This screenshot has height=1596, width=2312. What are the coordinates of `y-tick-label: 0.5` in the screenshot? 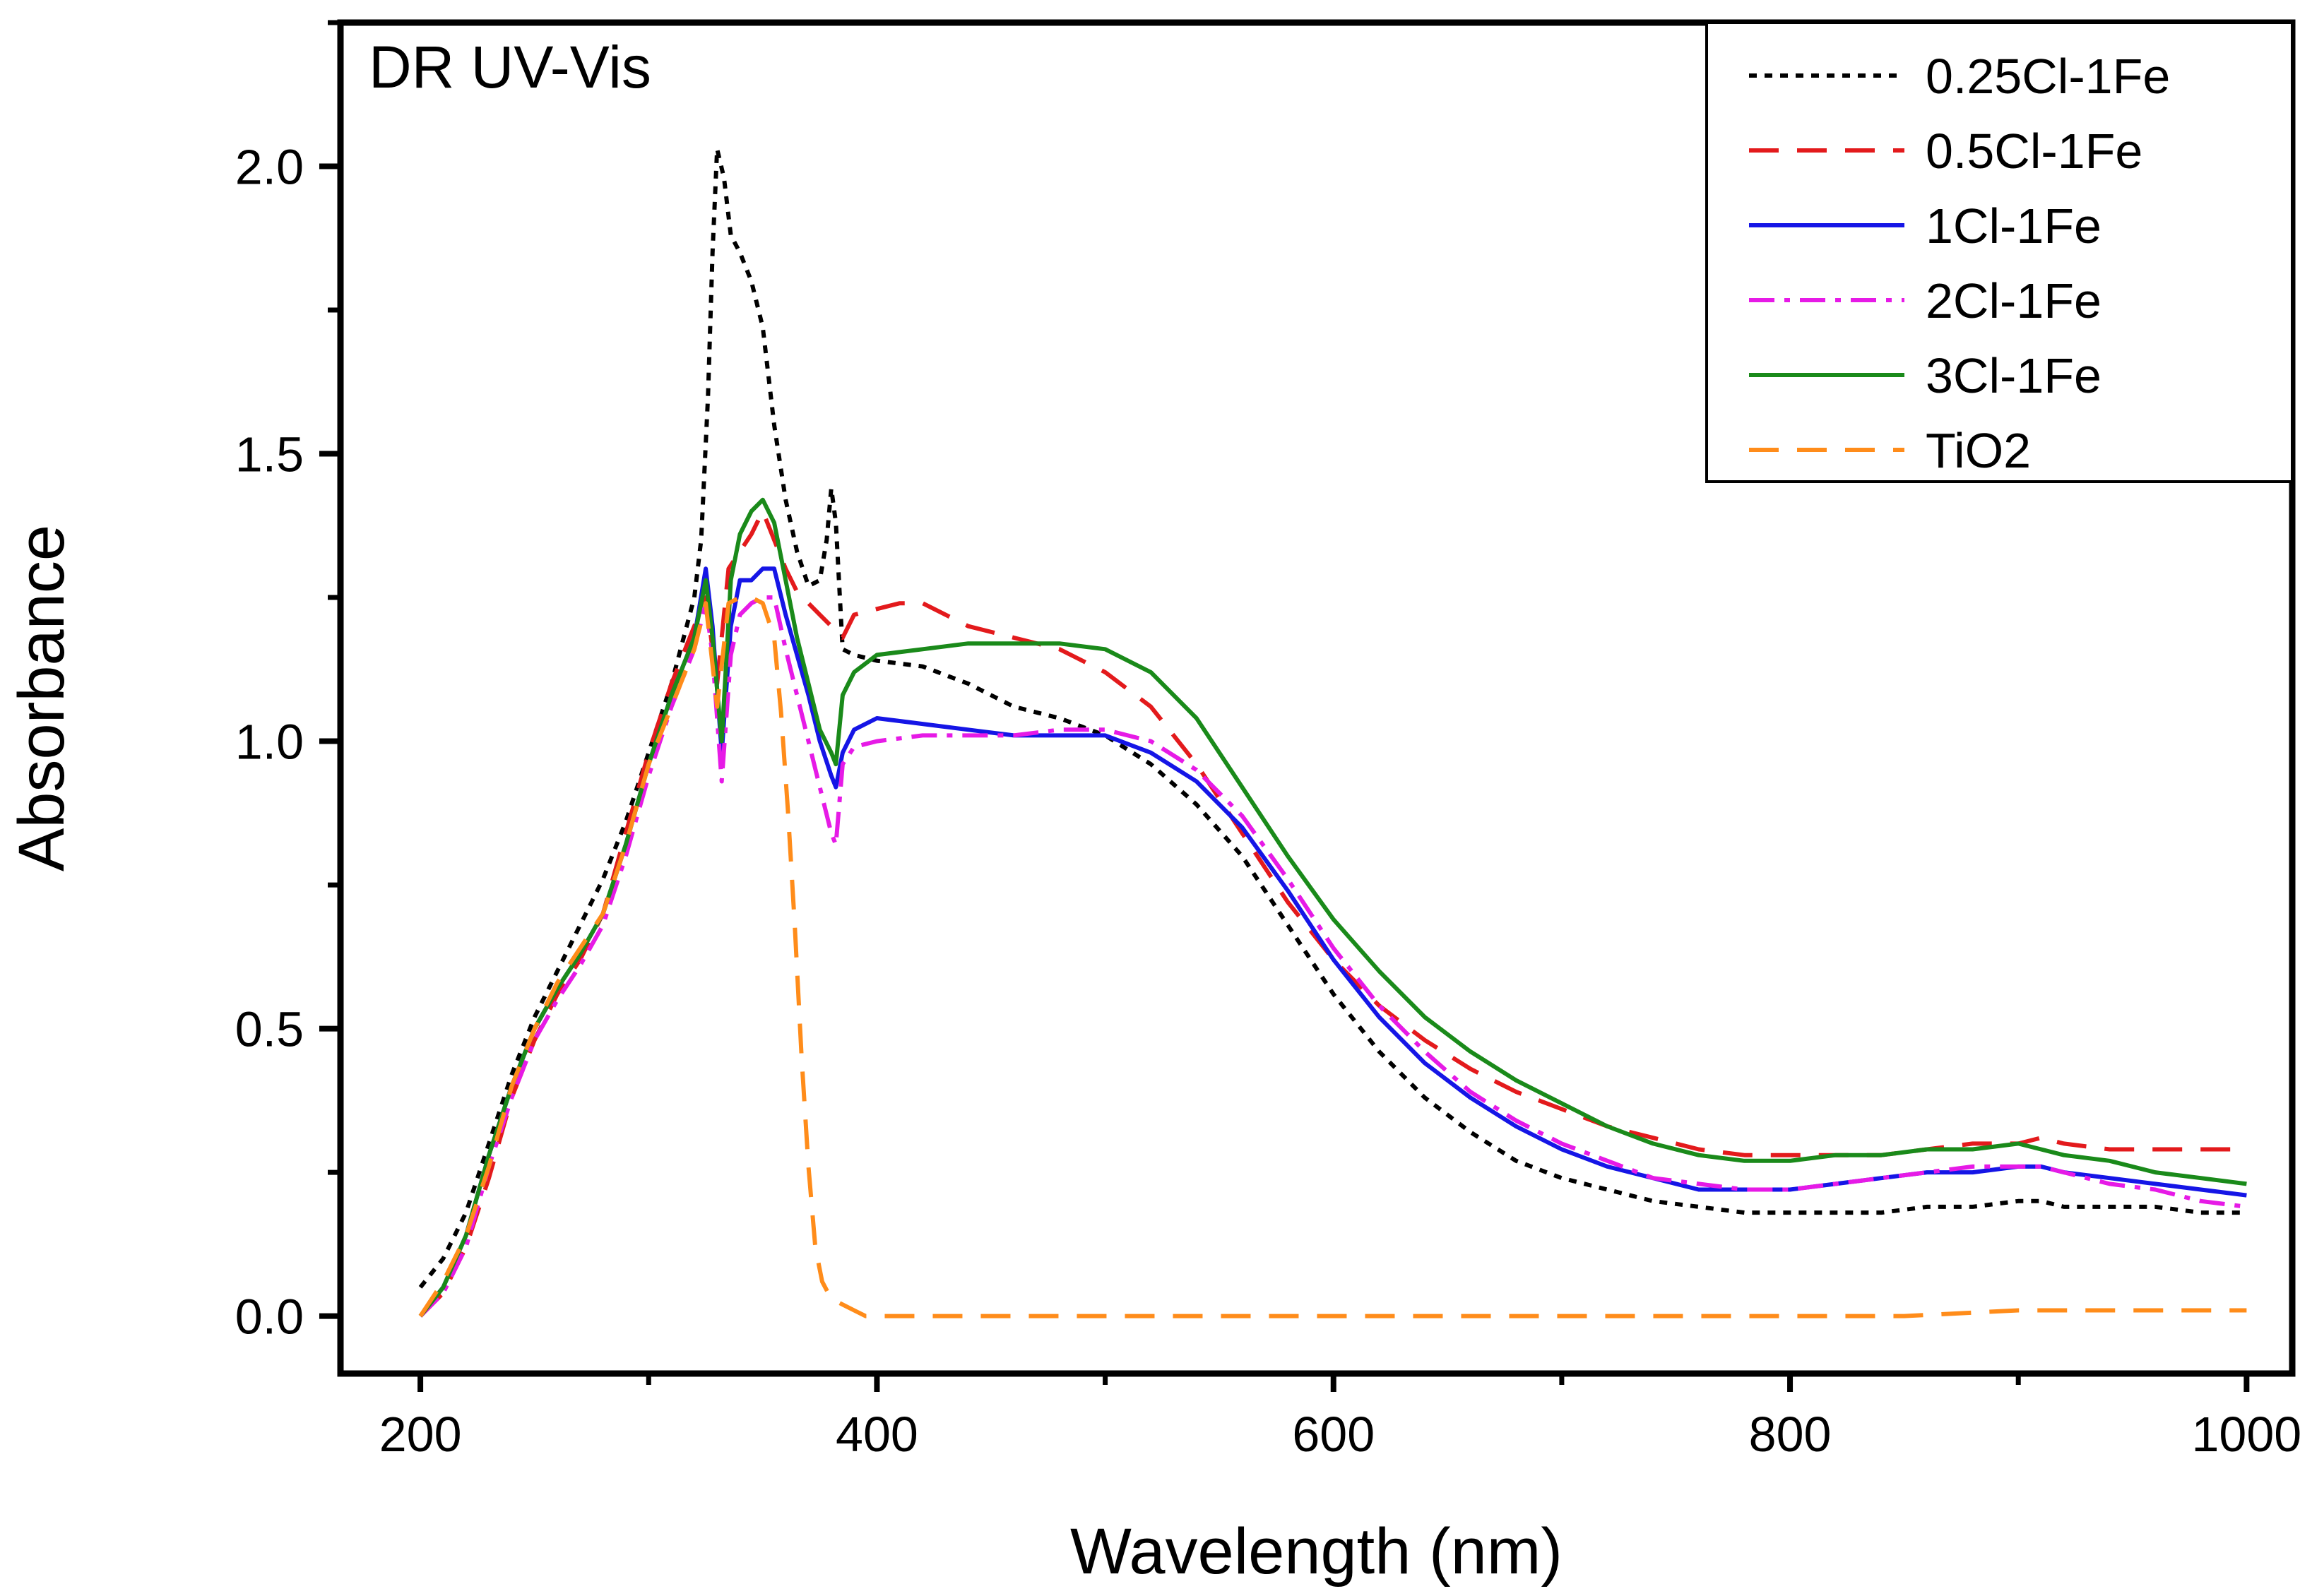 It's located at (269, 1029).